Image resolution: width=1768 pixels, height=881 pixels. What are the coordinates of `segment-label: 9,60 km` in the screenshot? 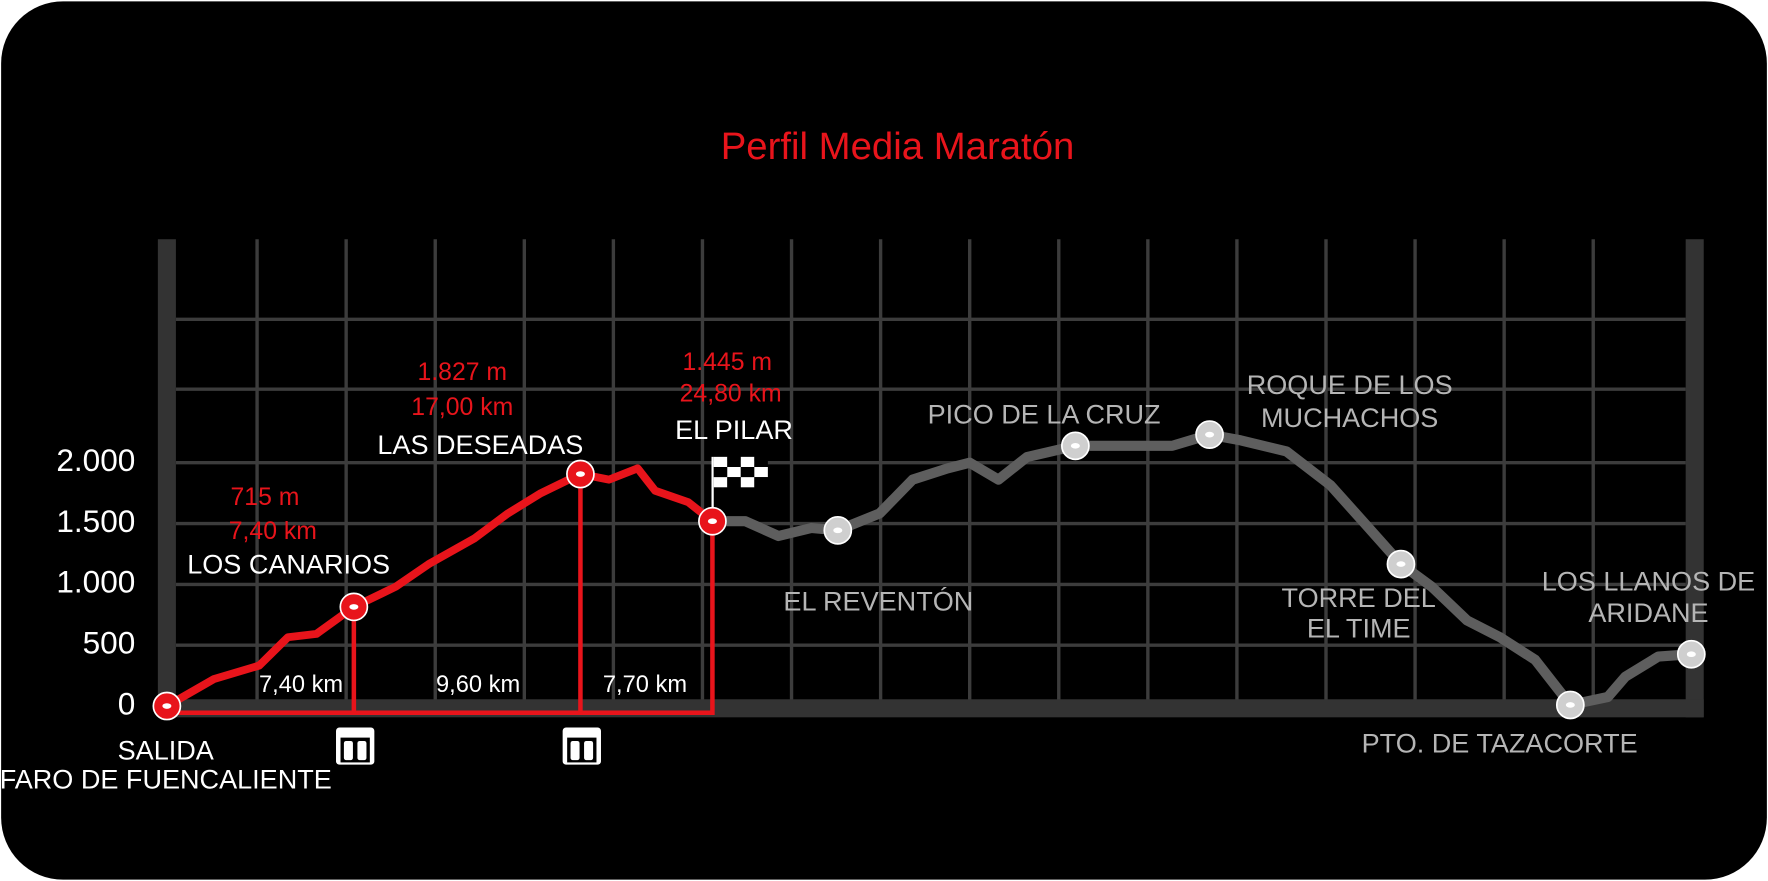 It's located at (478, 685).